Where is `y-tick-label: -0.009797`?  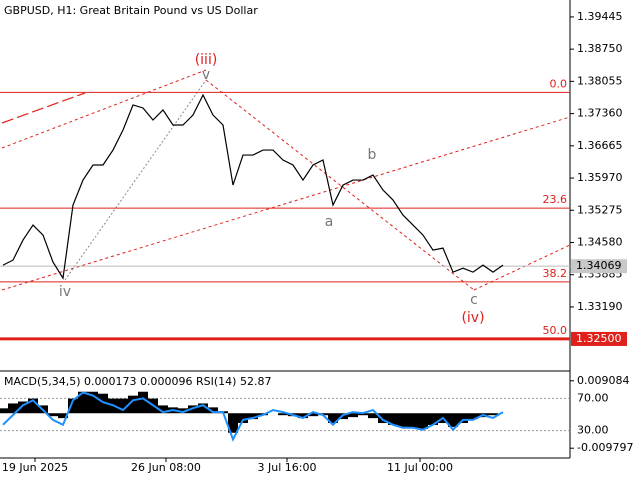
y-tick-label: -0.009797 is located at coordinates (605, 447).